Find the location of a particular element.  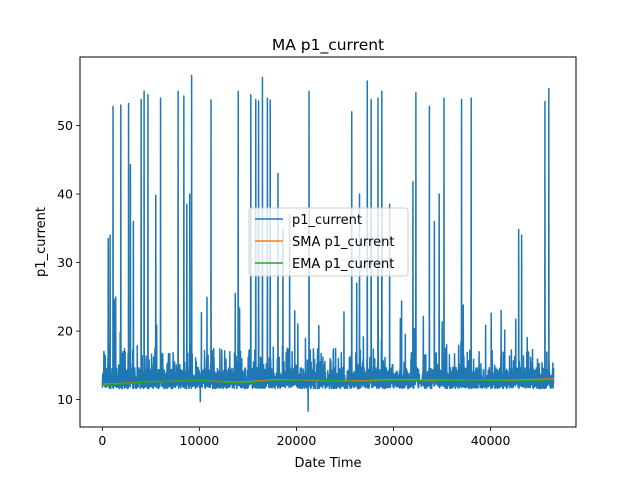

x-tick-label: 10000 is located at coordinates (200, 440).